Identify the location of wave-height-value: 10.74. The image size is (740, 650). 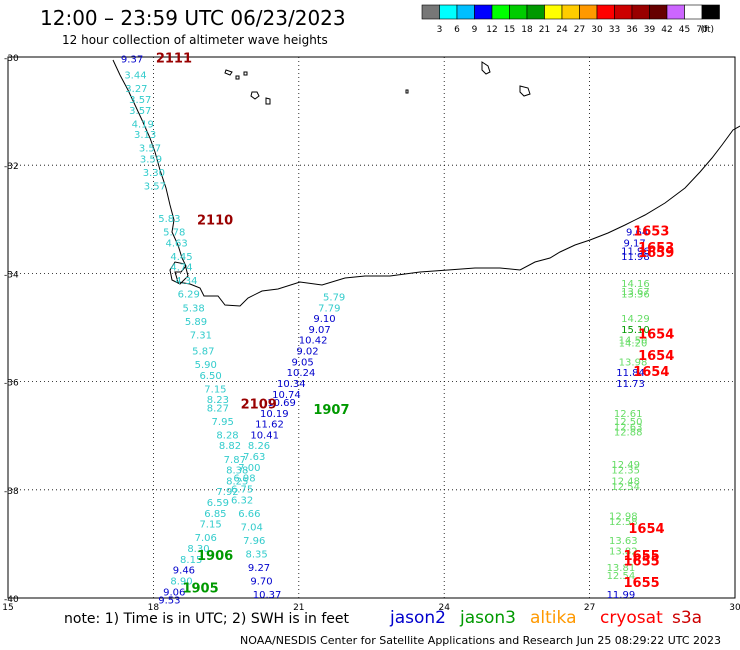
(286, 395).